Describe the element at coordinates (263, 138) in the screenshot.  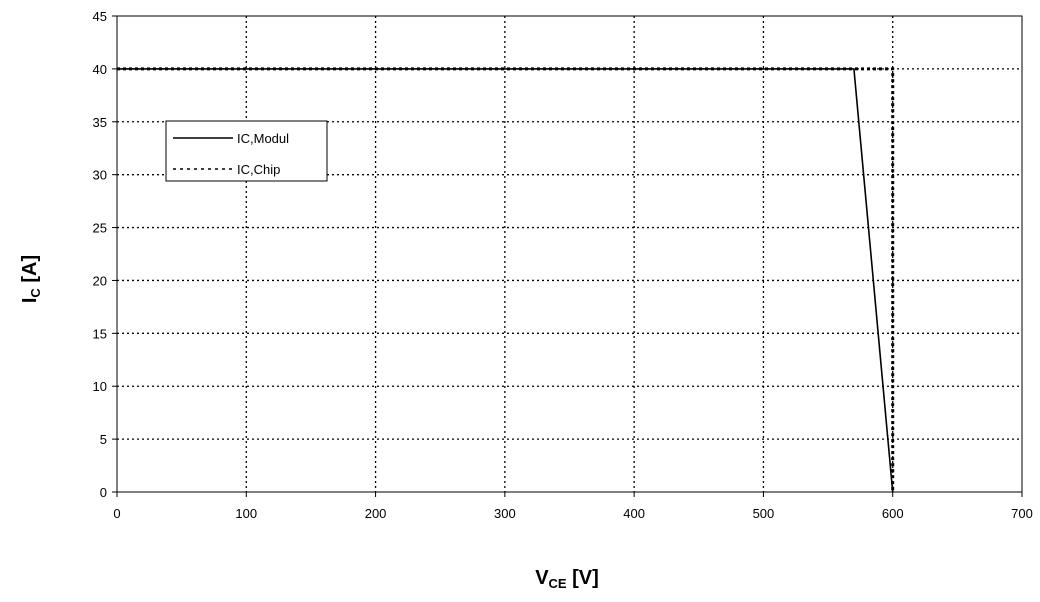
I see `legend-label-ic-modul: IC,Modul` at that location.